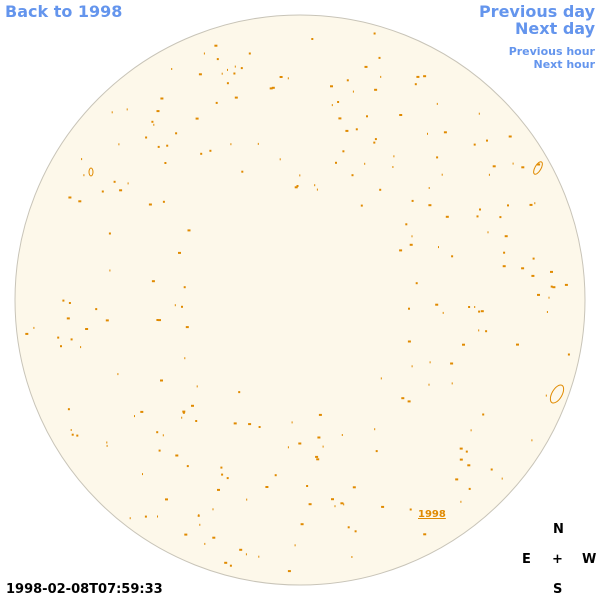  What do you see at coordinates (555, 28) in the screenshot?
I see `next-day-link: Next day` at bounding box center [555, 28].